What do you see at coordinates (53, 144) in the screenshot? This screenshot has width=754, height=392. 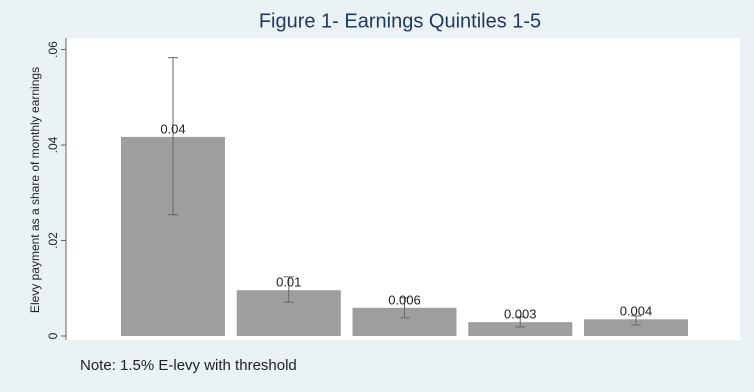 I see `y-tick-label: .04` at bounding box center [53, 144].